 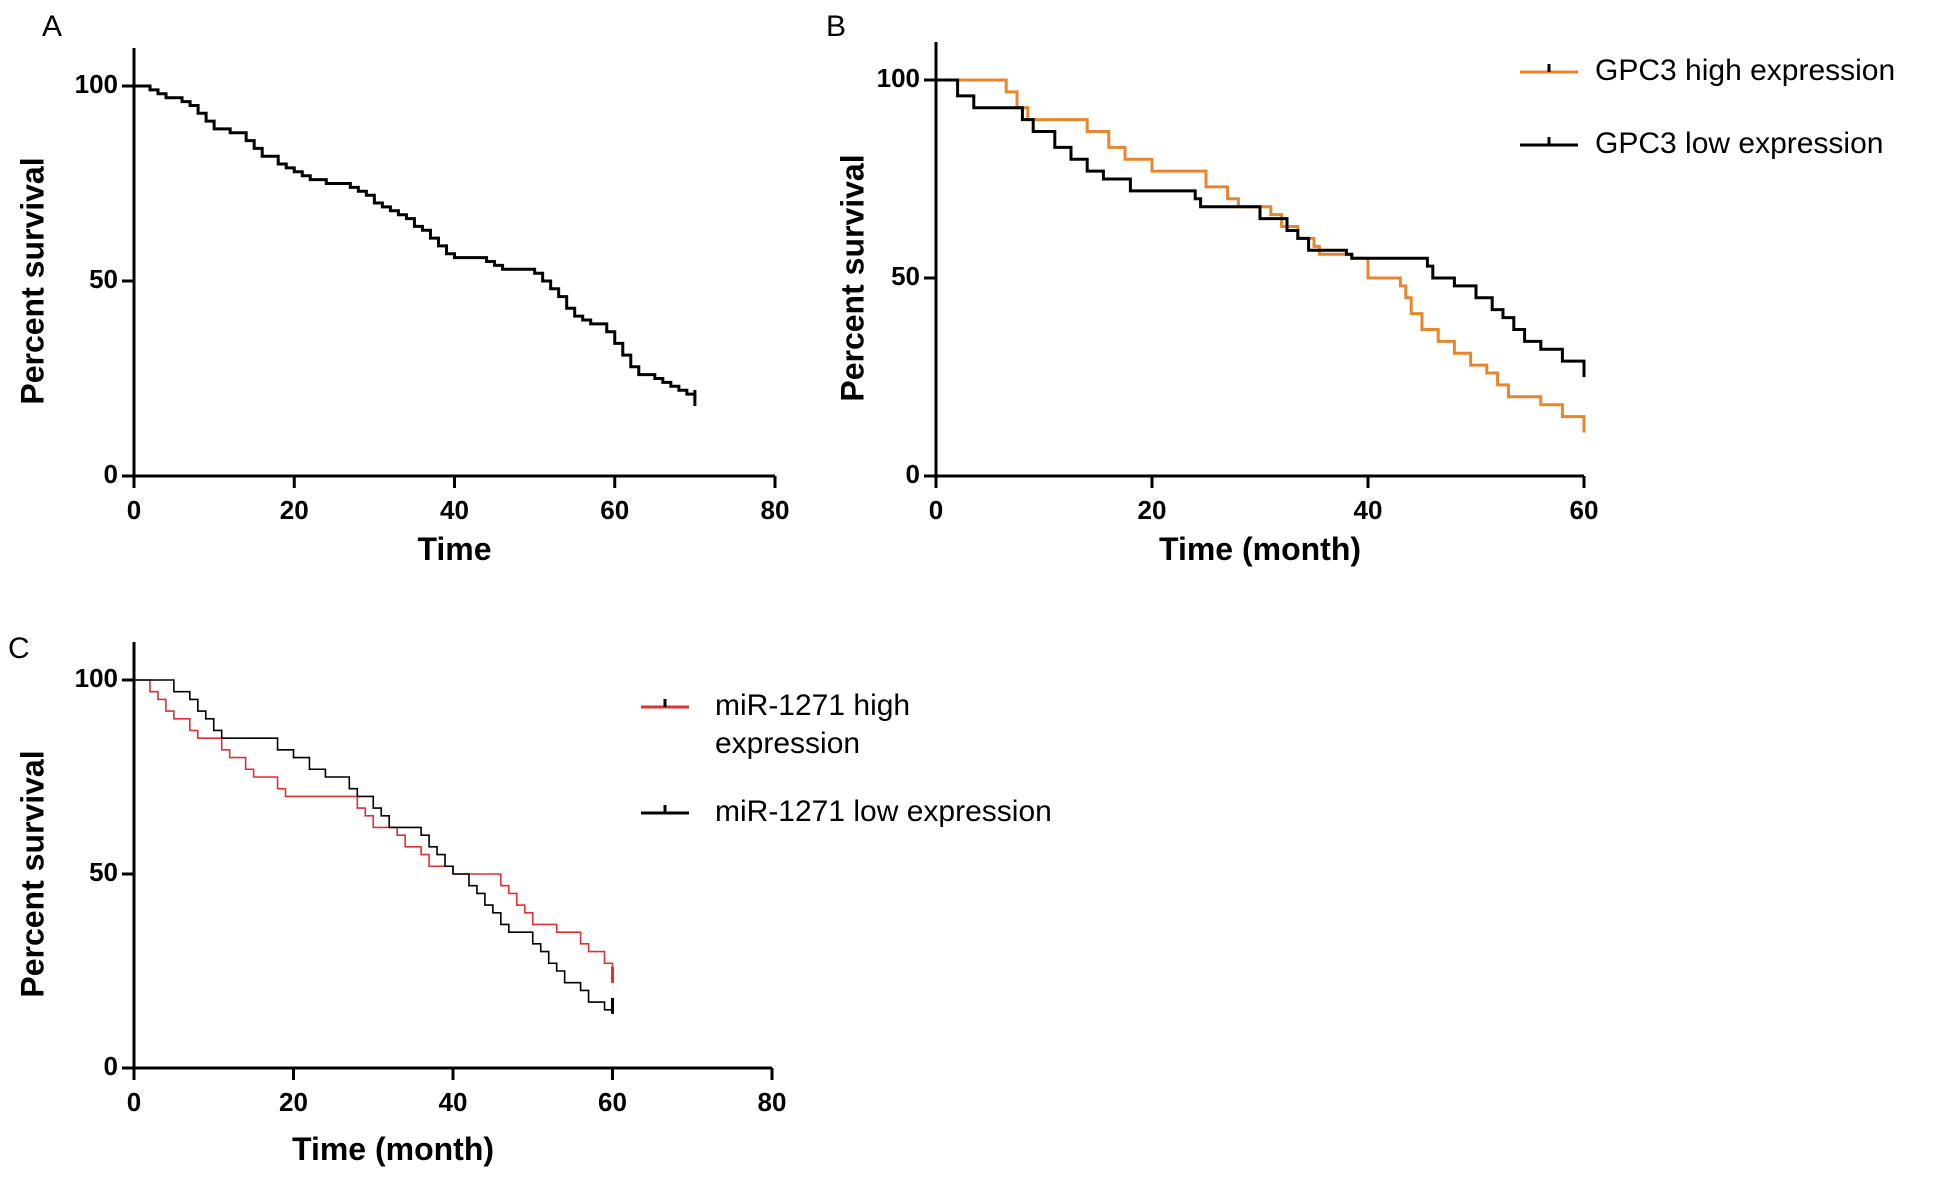 What do you see at coordinates (1739, 143) in the screenshot?
I see `legend-label: GPC3 low expression` at bounding box center [1739, 143].